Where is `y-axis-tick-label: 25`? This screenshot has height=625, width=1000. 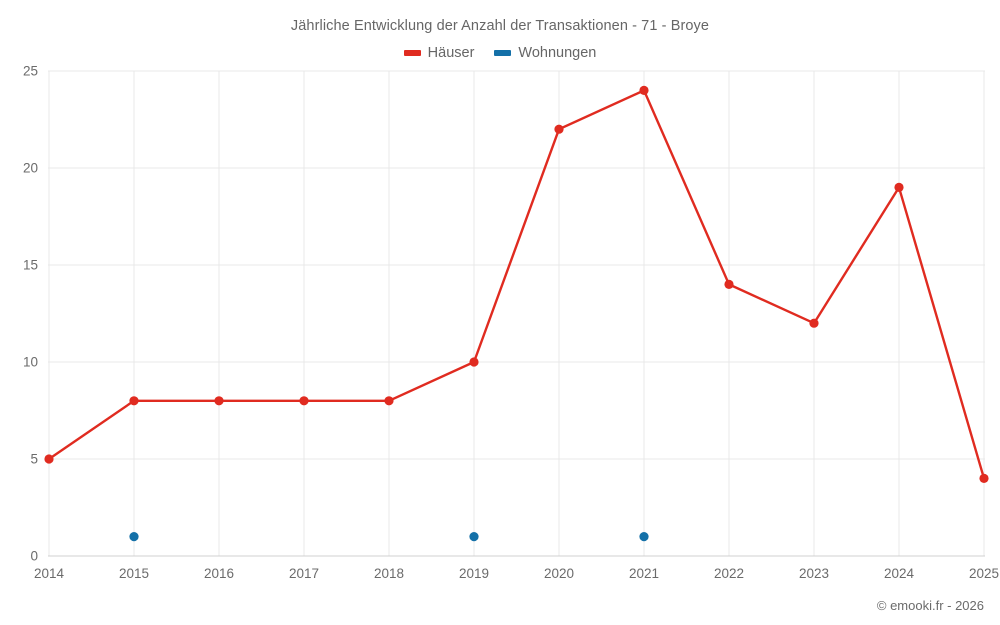 y-axis-tick-label: 25 is located at coordinates (30, 71).